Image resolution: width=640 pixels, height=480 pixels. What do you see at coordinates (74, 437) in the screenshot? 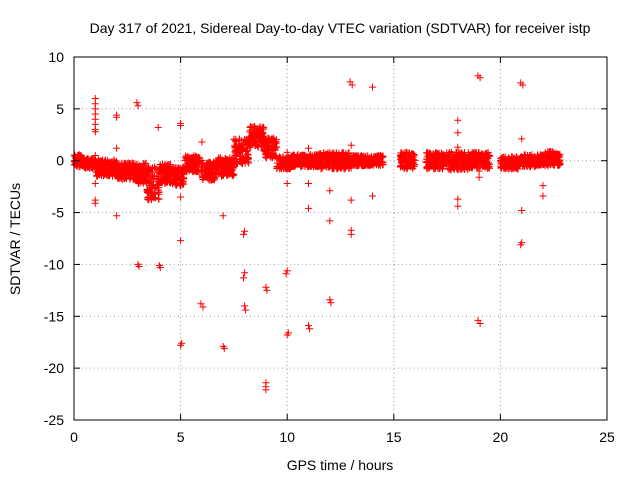
I see `x-tick-label: 0` at bounding box center [74, 437].